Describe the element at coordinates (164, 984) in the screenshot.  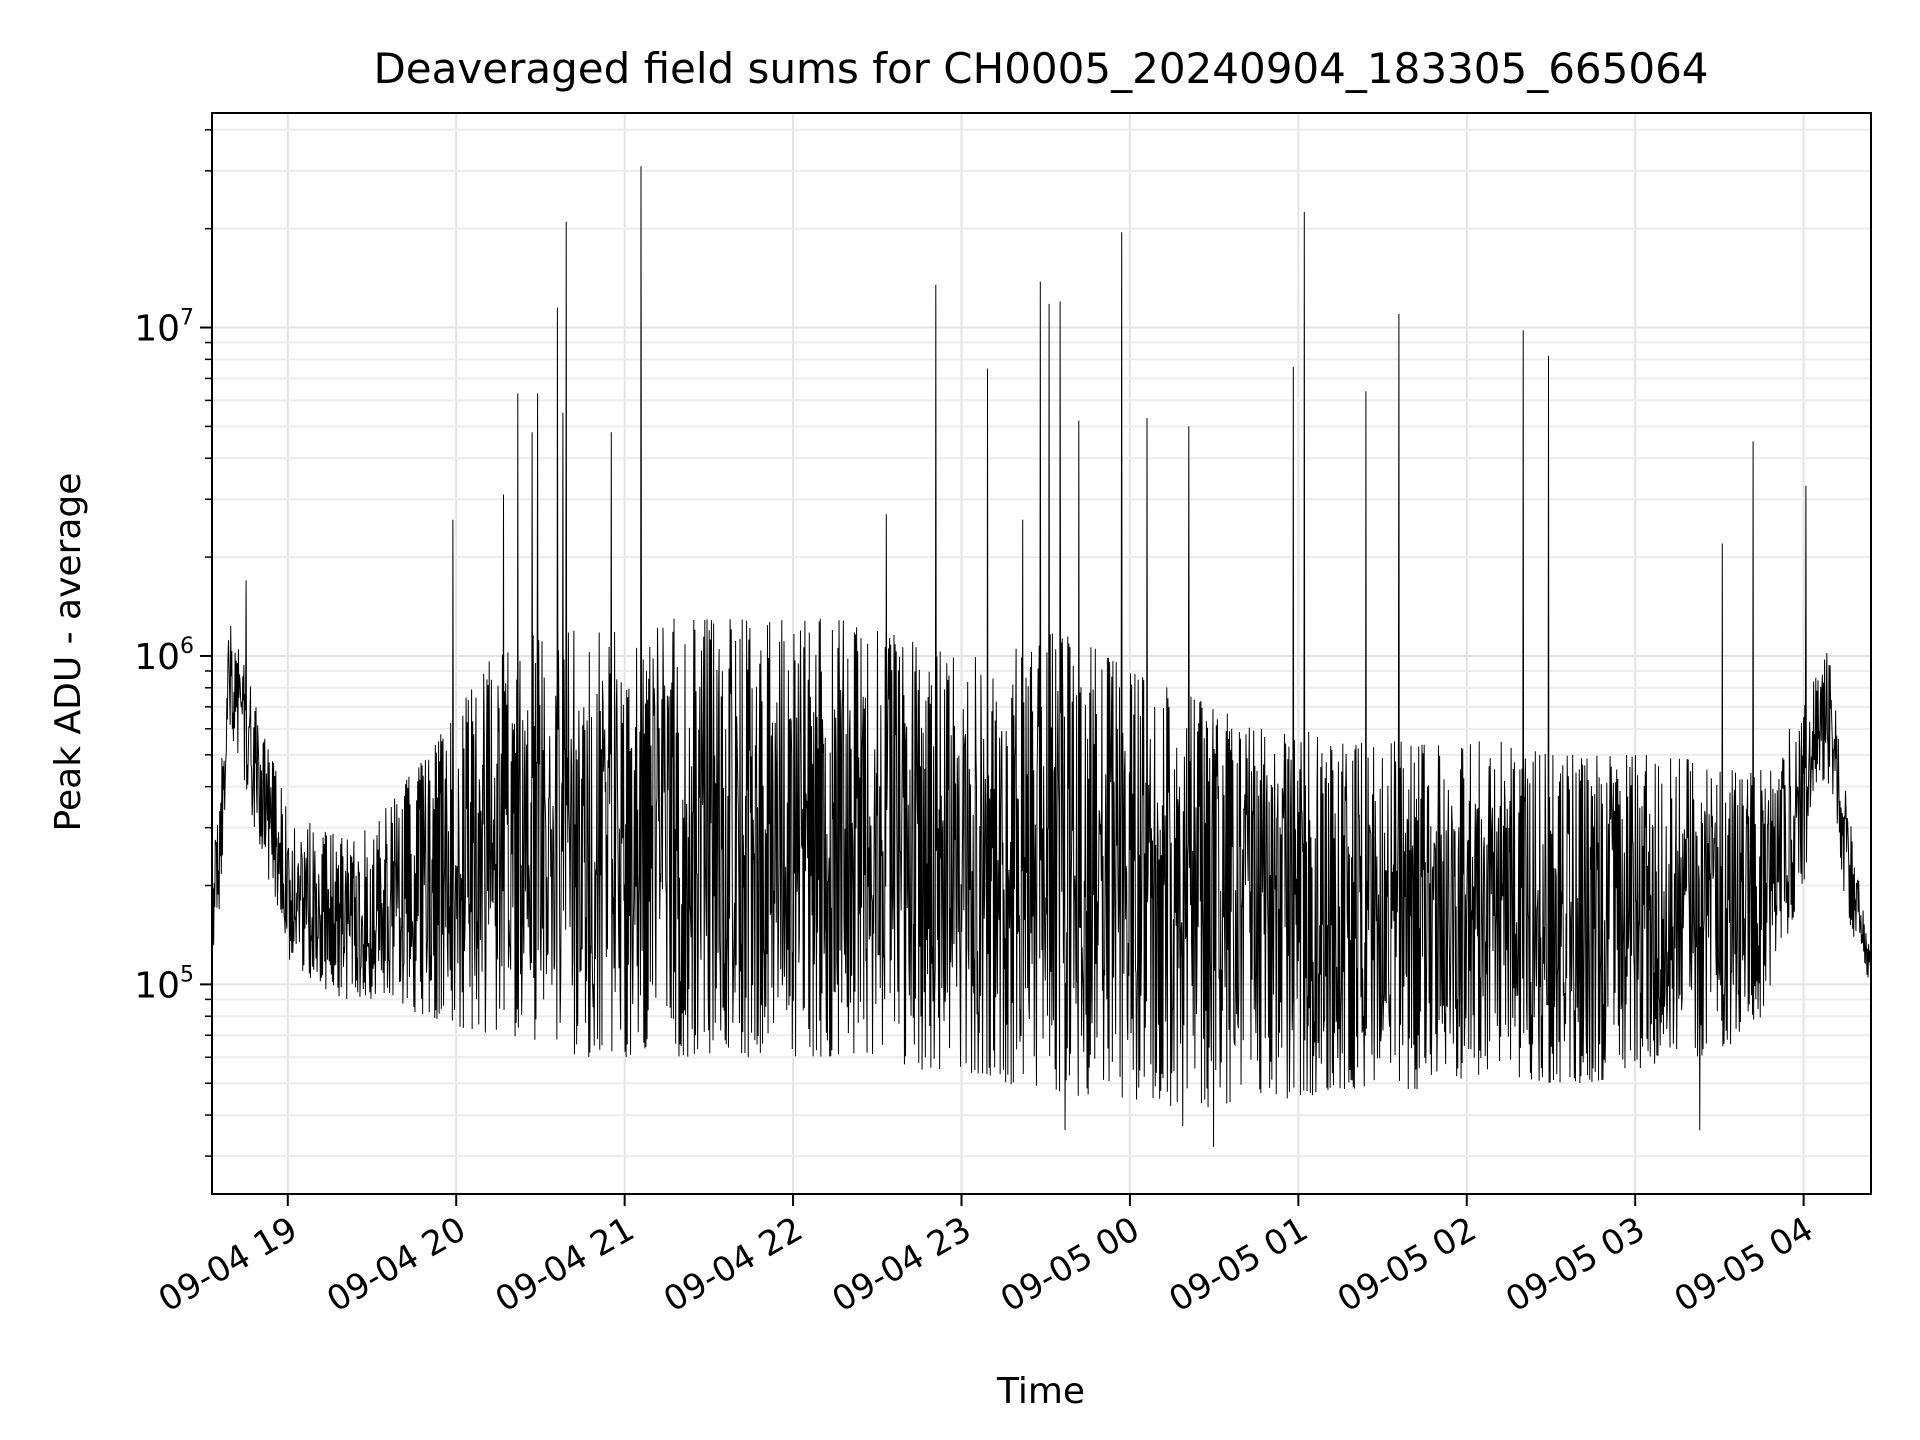
I see `y-tick-label: 105` at that location.